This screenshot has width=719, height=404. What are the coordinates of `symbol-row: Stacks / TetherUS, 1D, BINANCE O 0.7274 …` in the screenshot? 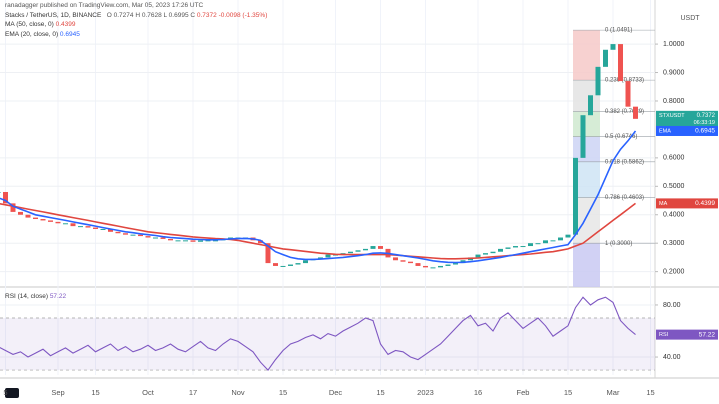 It's located at (136, 16).